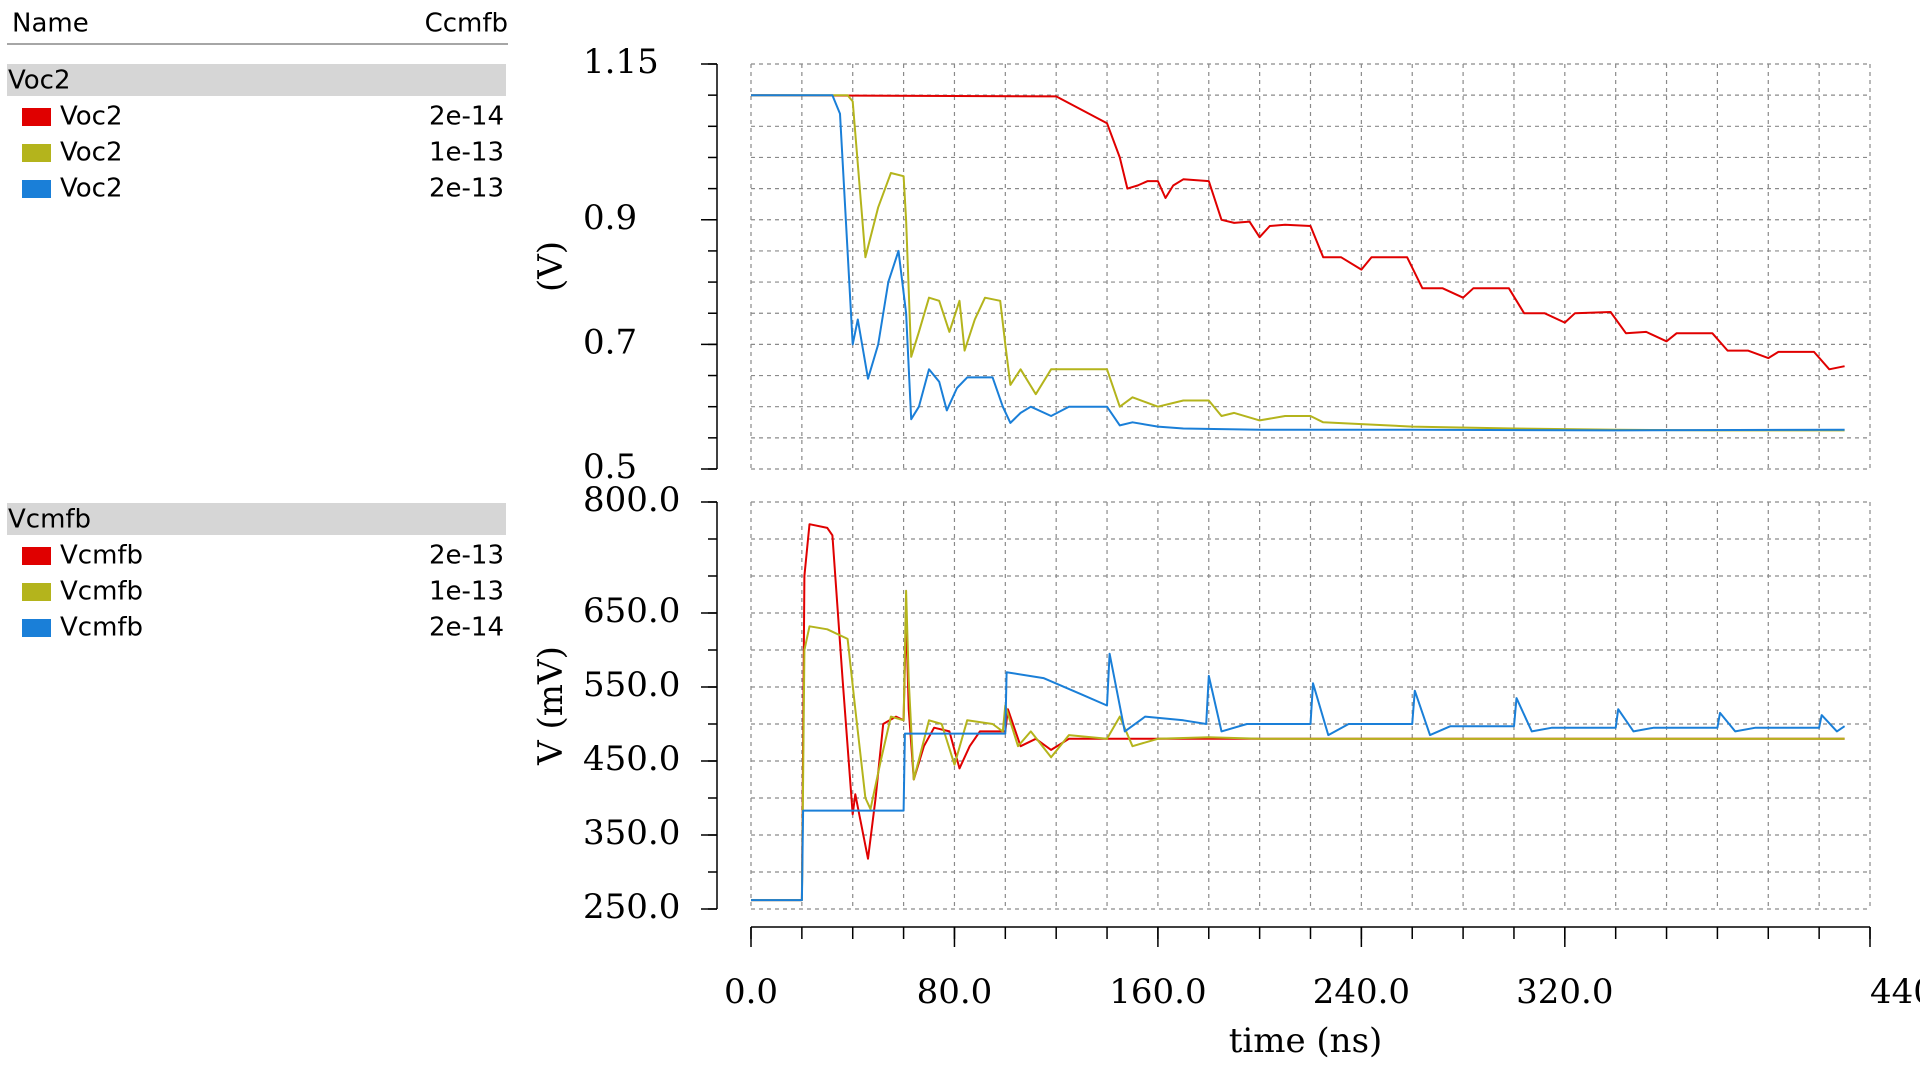 The image size is (1920, 1080). I want to click on legend-header-param: Ccmfb, so click(466, 24).